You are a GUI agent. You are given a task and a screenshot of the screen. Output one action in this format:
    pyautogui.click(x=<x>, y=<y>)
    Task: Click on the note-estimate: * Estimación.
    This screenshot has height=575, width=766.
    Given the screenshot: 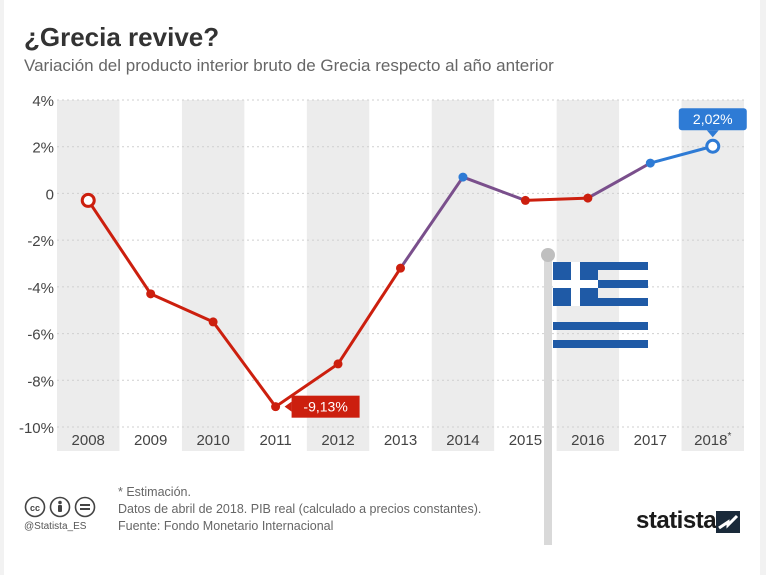 What is the action you would take?
    pyautogui.click(x=154, y=492)
    